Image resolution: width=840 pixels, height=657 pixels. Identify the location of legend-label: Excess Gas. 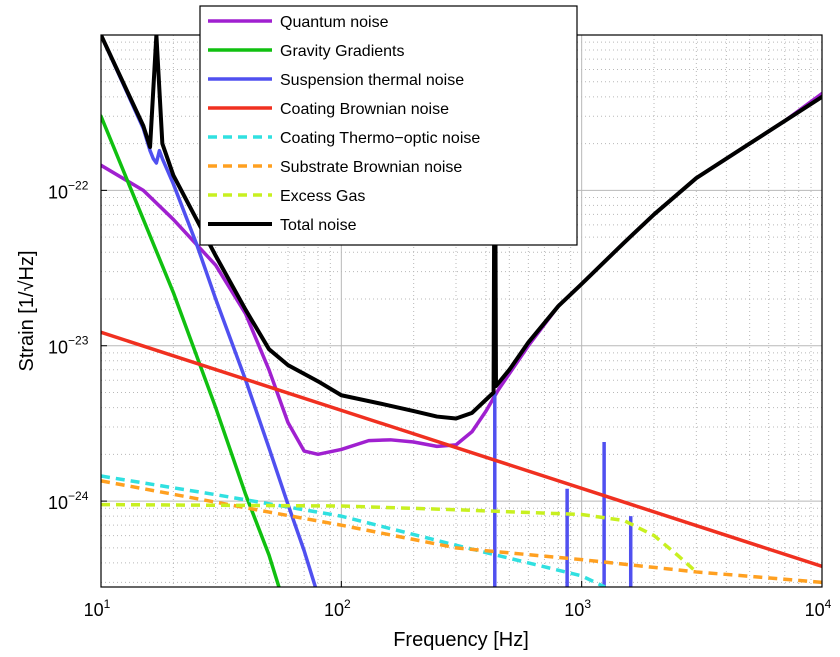
(322, 196).